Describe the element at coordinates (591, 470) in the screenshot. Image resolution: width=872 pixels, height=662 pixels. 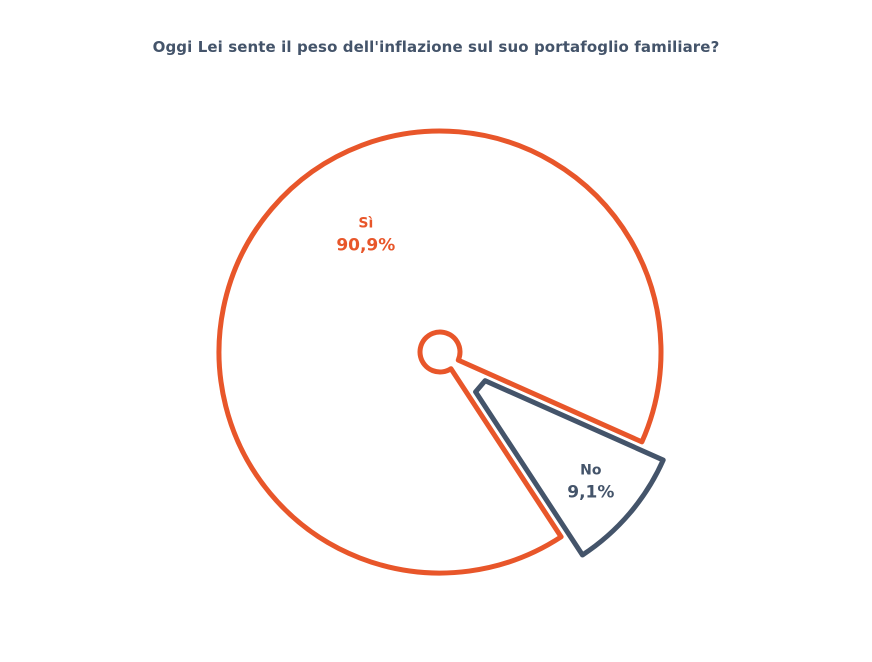
I see `slice-label-no: No` at that location.